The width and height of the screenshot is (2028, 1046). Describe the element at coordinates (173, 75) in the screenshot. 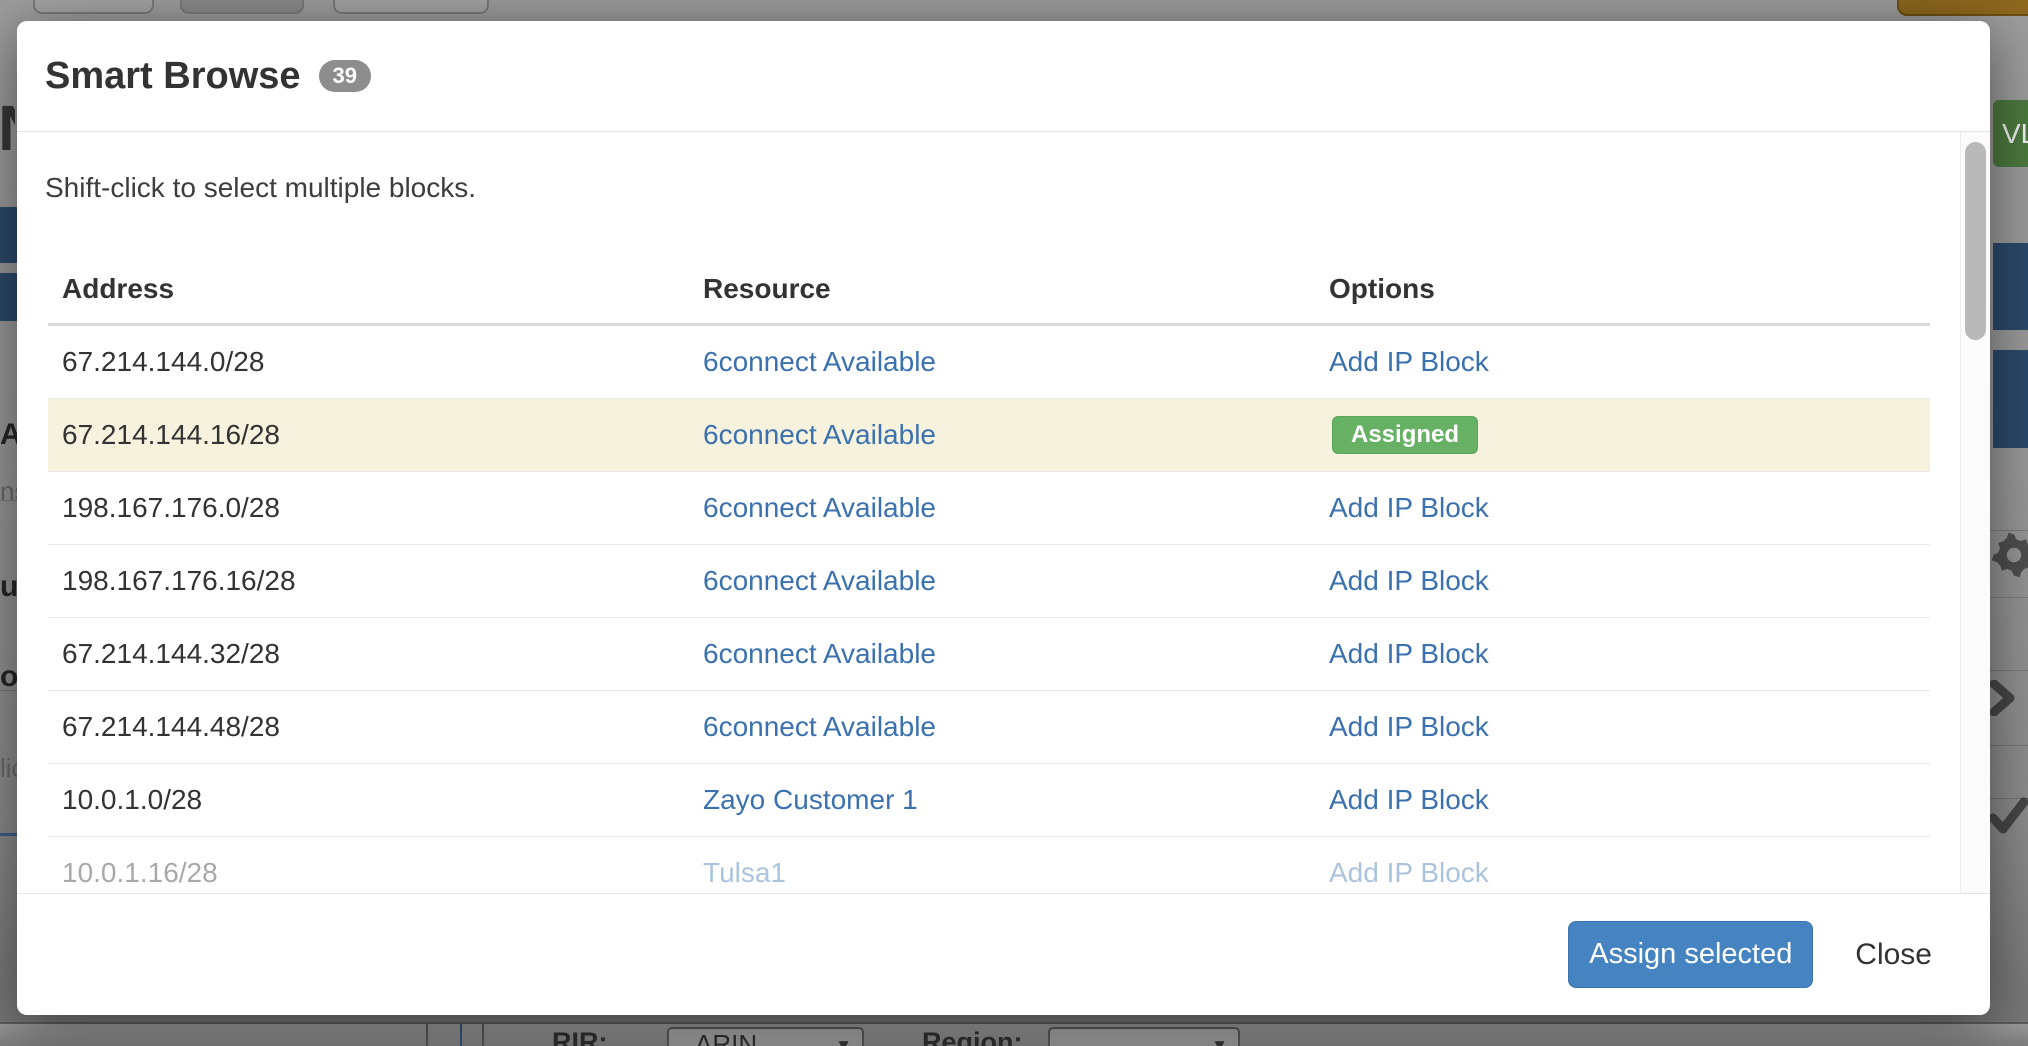

I see `modal-title: Smart Browse` at that location.